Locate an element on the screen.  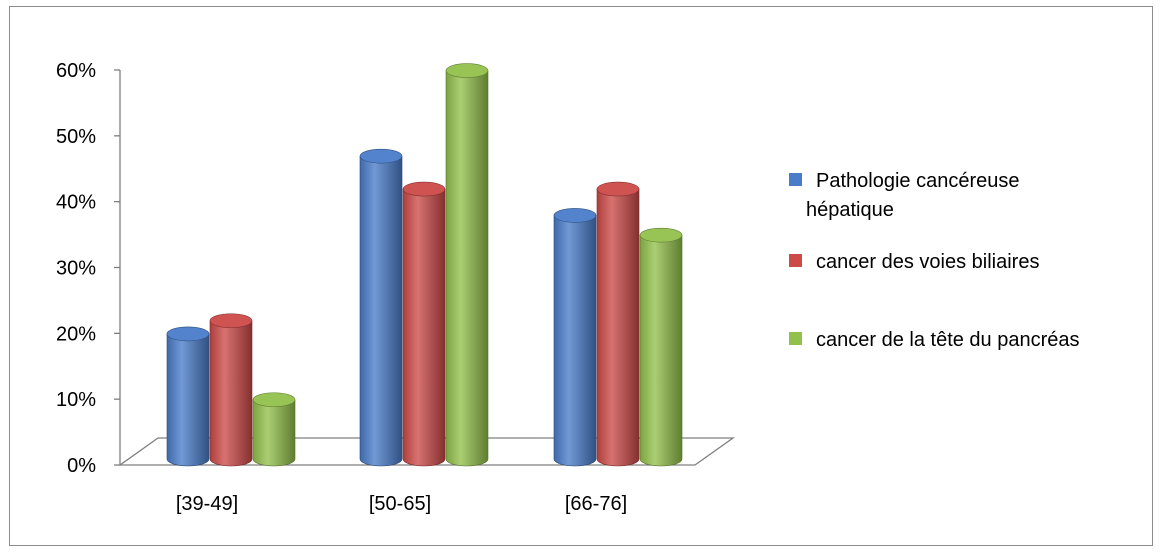
y-tick-label: 30% is located at coordinates (76, 269).